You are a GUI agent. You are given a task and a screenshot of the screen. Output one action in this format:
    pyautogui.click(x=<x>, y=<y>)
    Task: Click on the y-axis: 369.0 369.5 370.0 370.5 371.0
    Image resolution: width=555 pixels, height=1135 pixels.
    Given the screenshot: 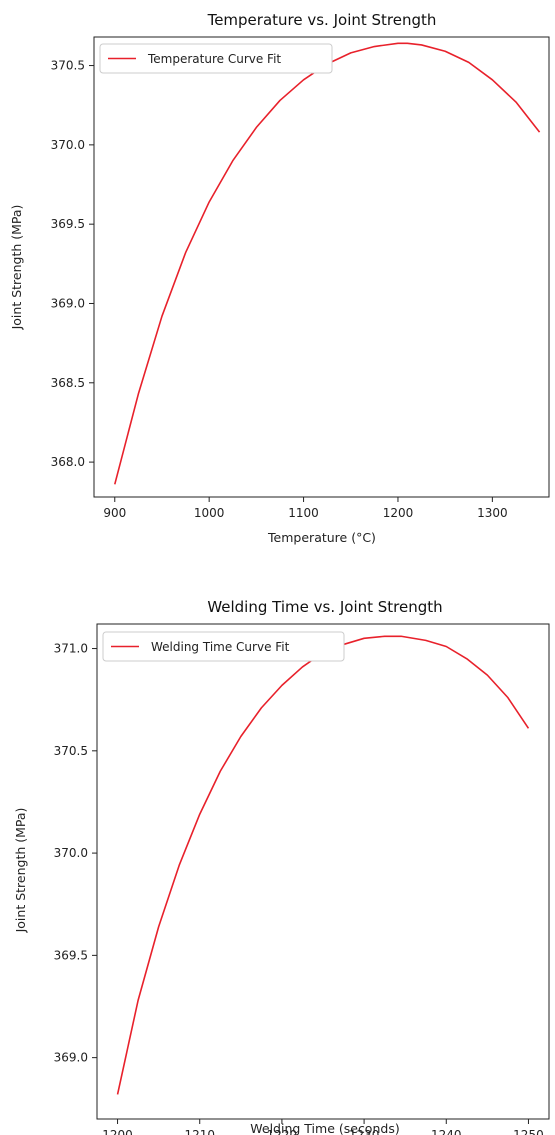 What is the action you would take?
    pyautogui.click(x=75, y=853)
    